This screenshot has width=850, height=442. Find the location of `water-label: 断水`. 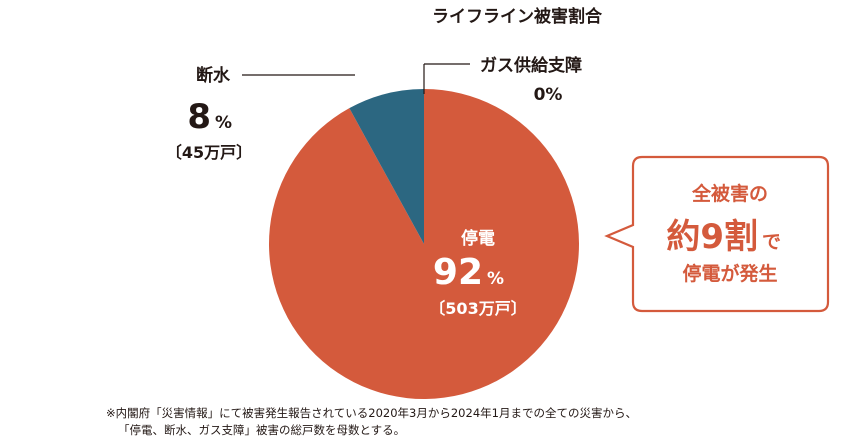

water-label: 断水 is located at coordinates (213, 75).